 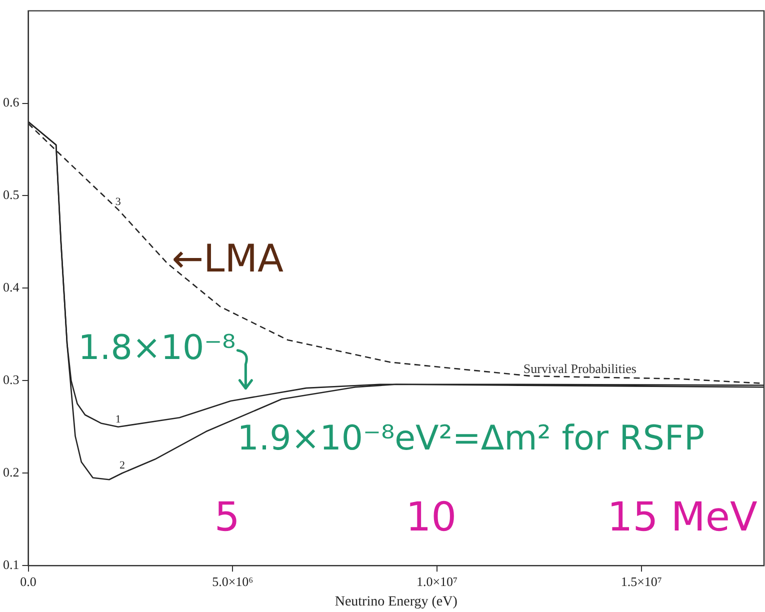 I want to click on y-tick-label: 0.6, so click(x=11, y=102).